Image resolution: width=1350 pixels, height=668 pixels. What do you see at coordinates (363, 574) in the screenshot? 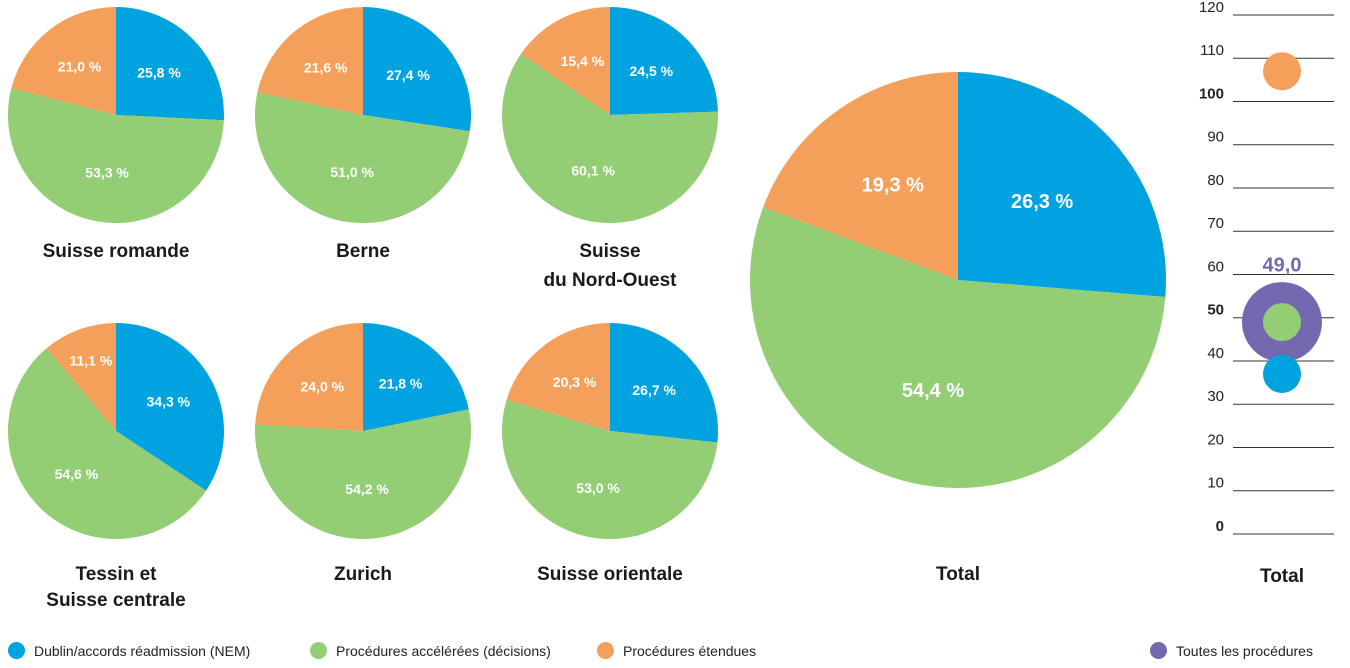
I see `pie-title: Zurich` at bounding box center [363, 574].